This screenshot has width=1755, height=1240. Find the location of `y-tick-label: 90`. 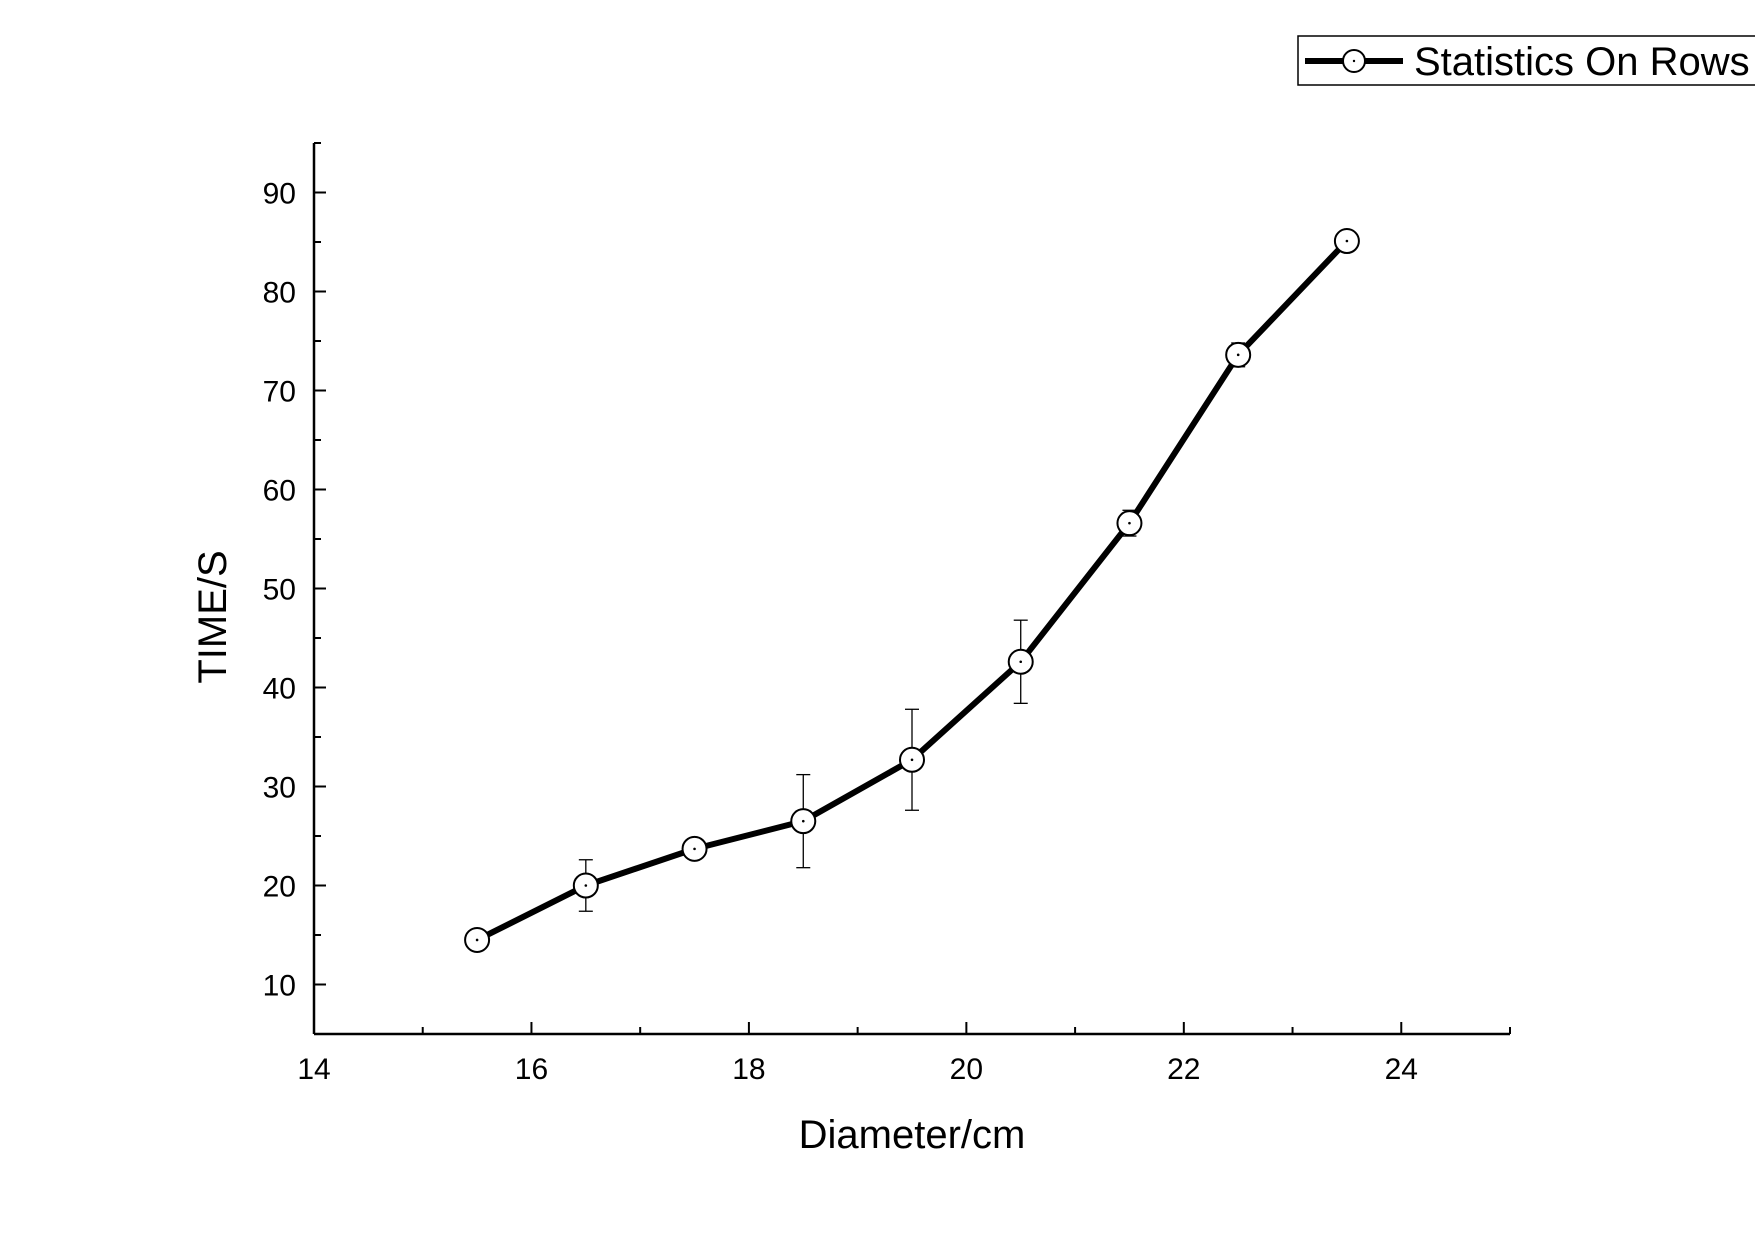

y-tick-label: 90 is located at coordinates (279, 194).